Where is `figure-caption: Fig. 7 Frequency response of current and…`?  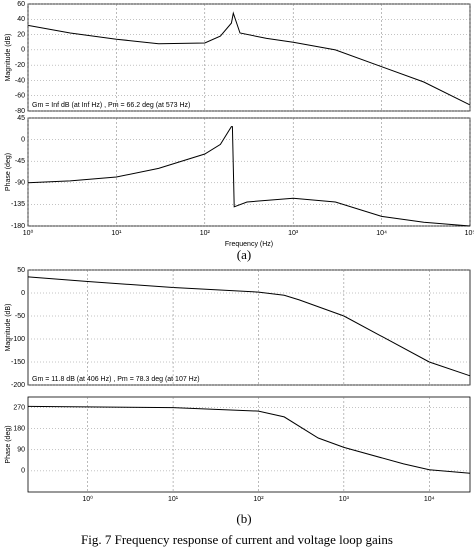 figure-caption: Fig. 7 Frequency response of current and… is located at coordinates (237, 539).